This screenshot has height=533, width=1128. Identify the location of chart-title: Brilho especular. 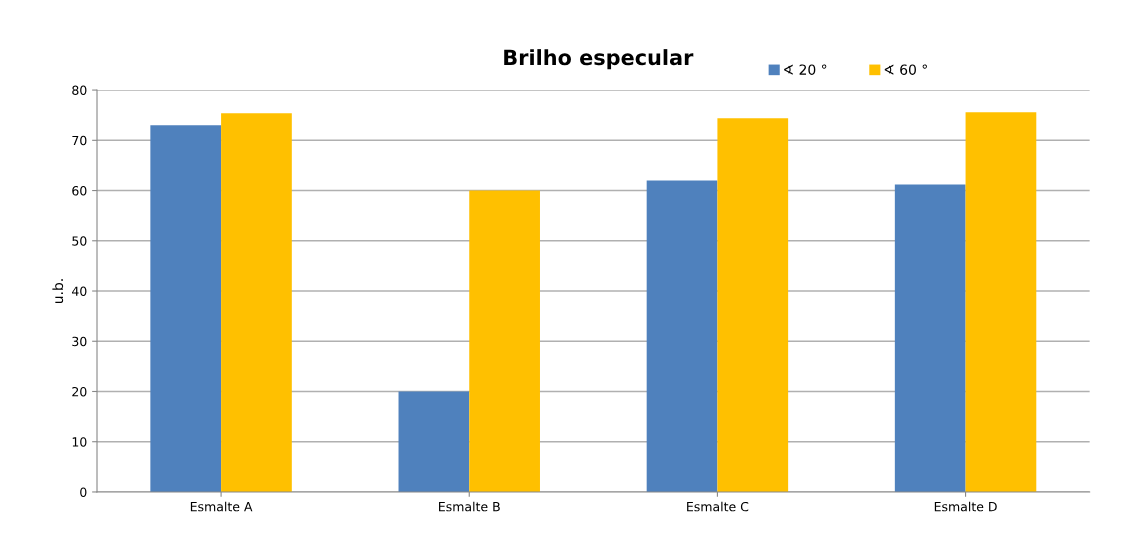
(599, 59).